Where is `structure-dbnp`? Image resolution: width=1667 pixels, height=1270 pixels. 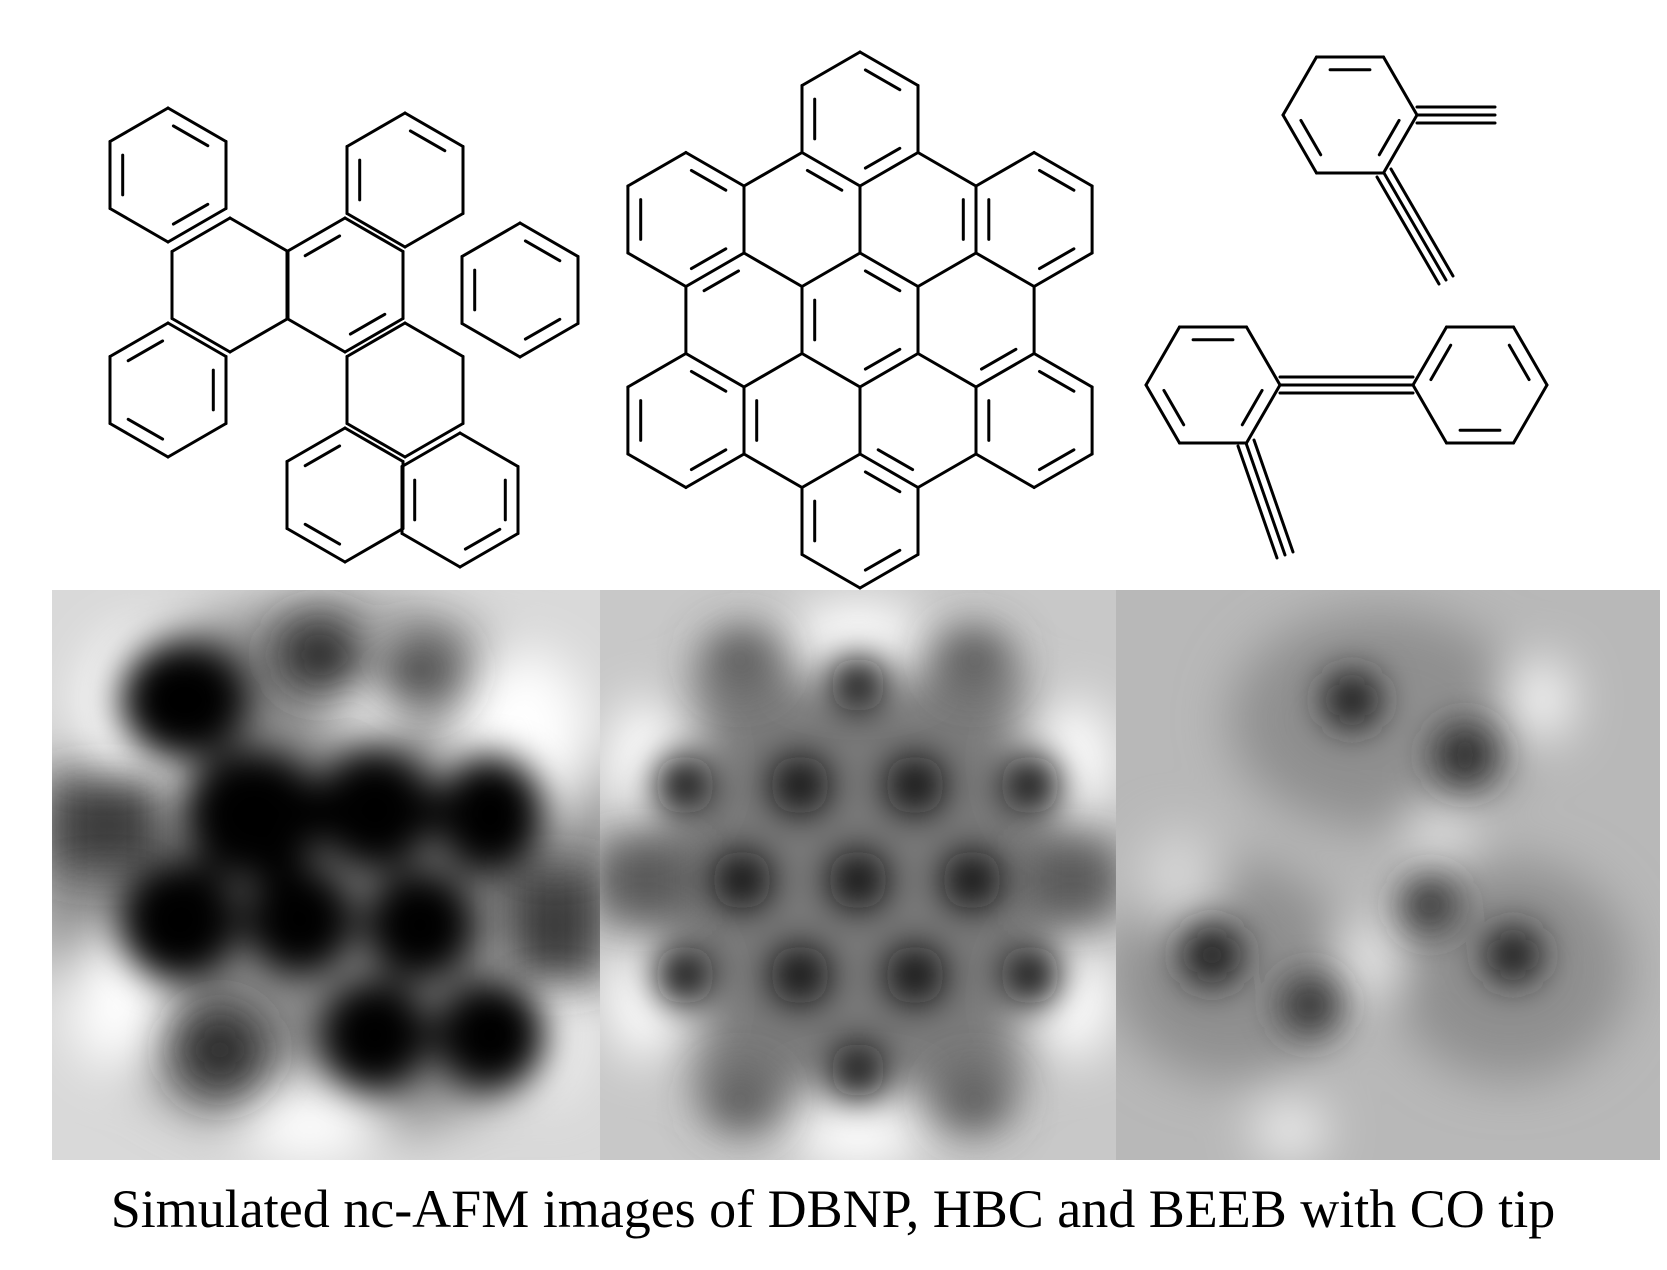 structure-dbnp is located at coordinates (344, 337).